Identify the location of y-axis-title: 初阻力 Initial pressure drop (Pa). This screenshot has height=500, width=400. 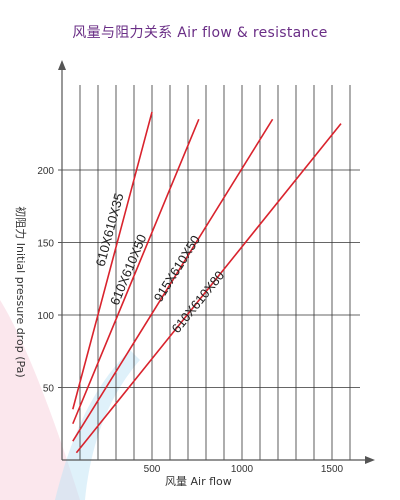
(20, 292).